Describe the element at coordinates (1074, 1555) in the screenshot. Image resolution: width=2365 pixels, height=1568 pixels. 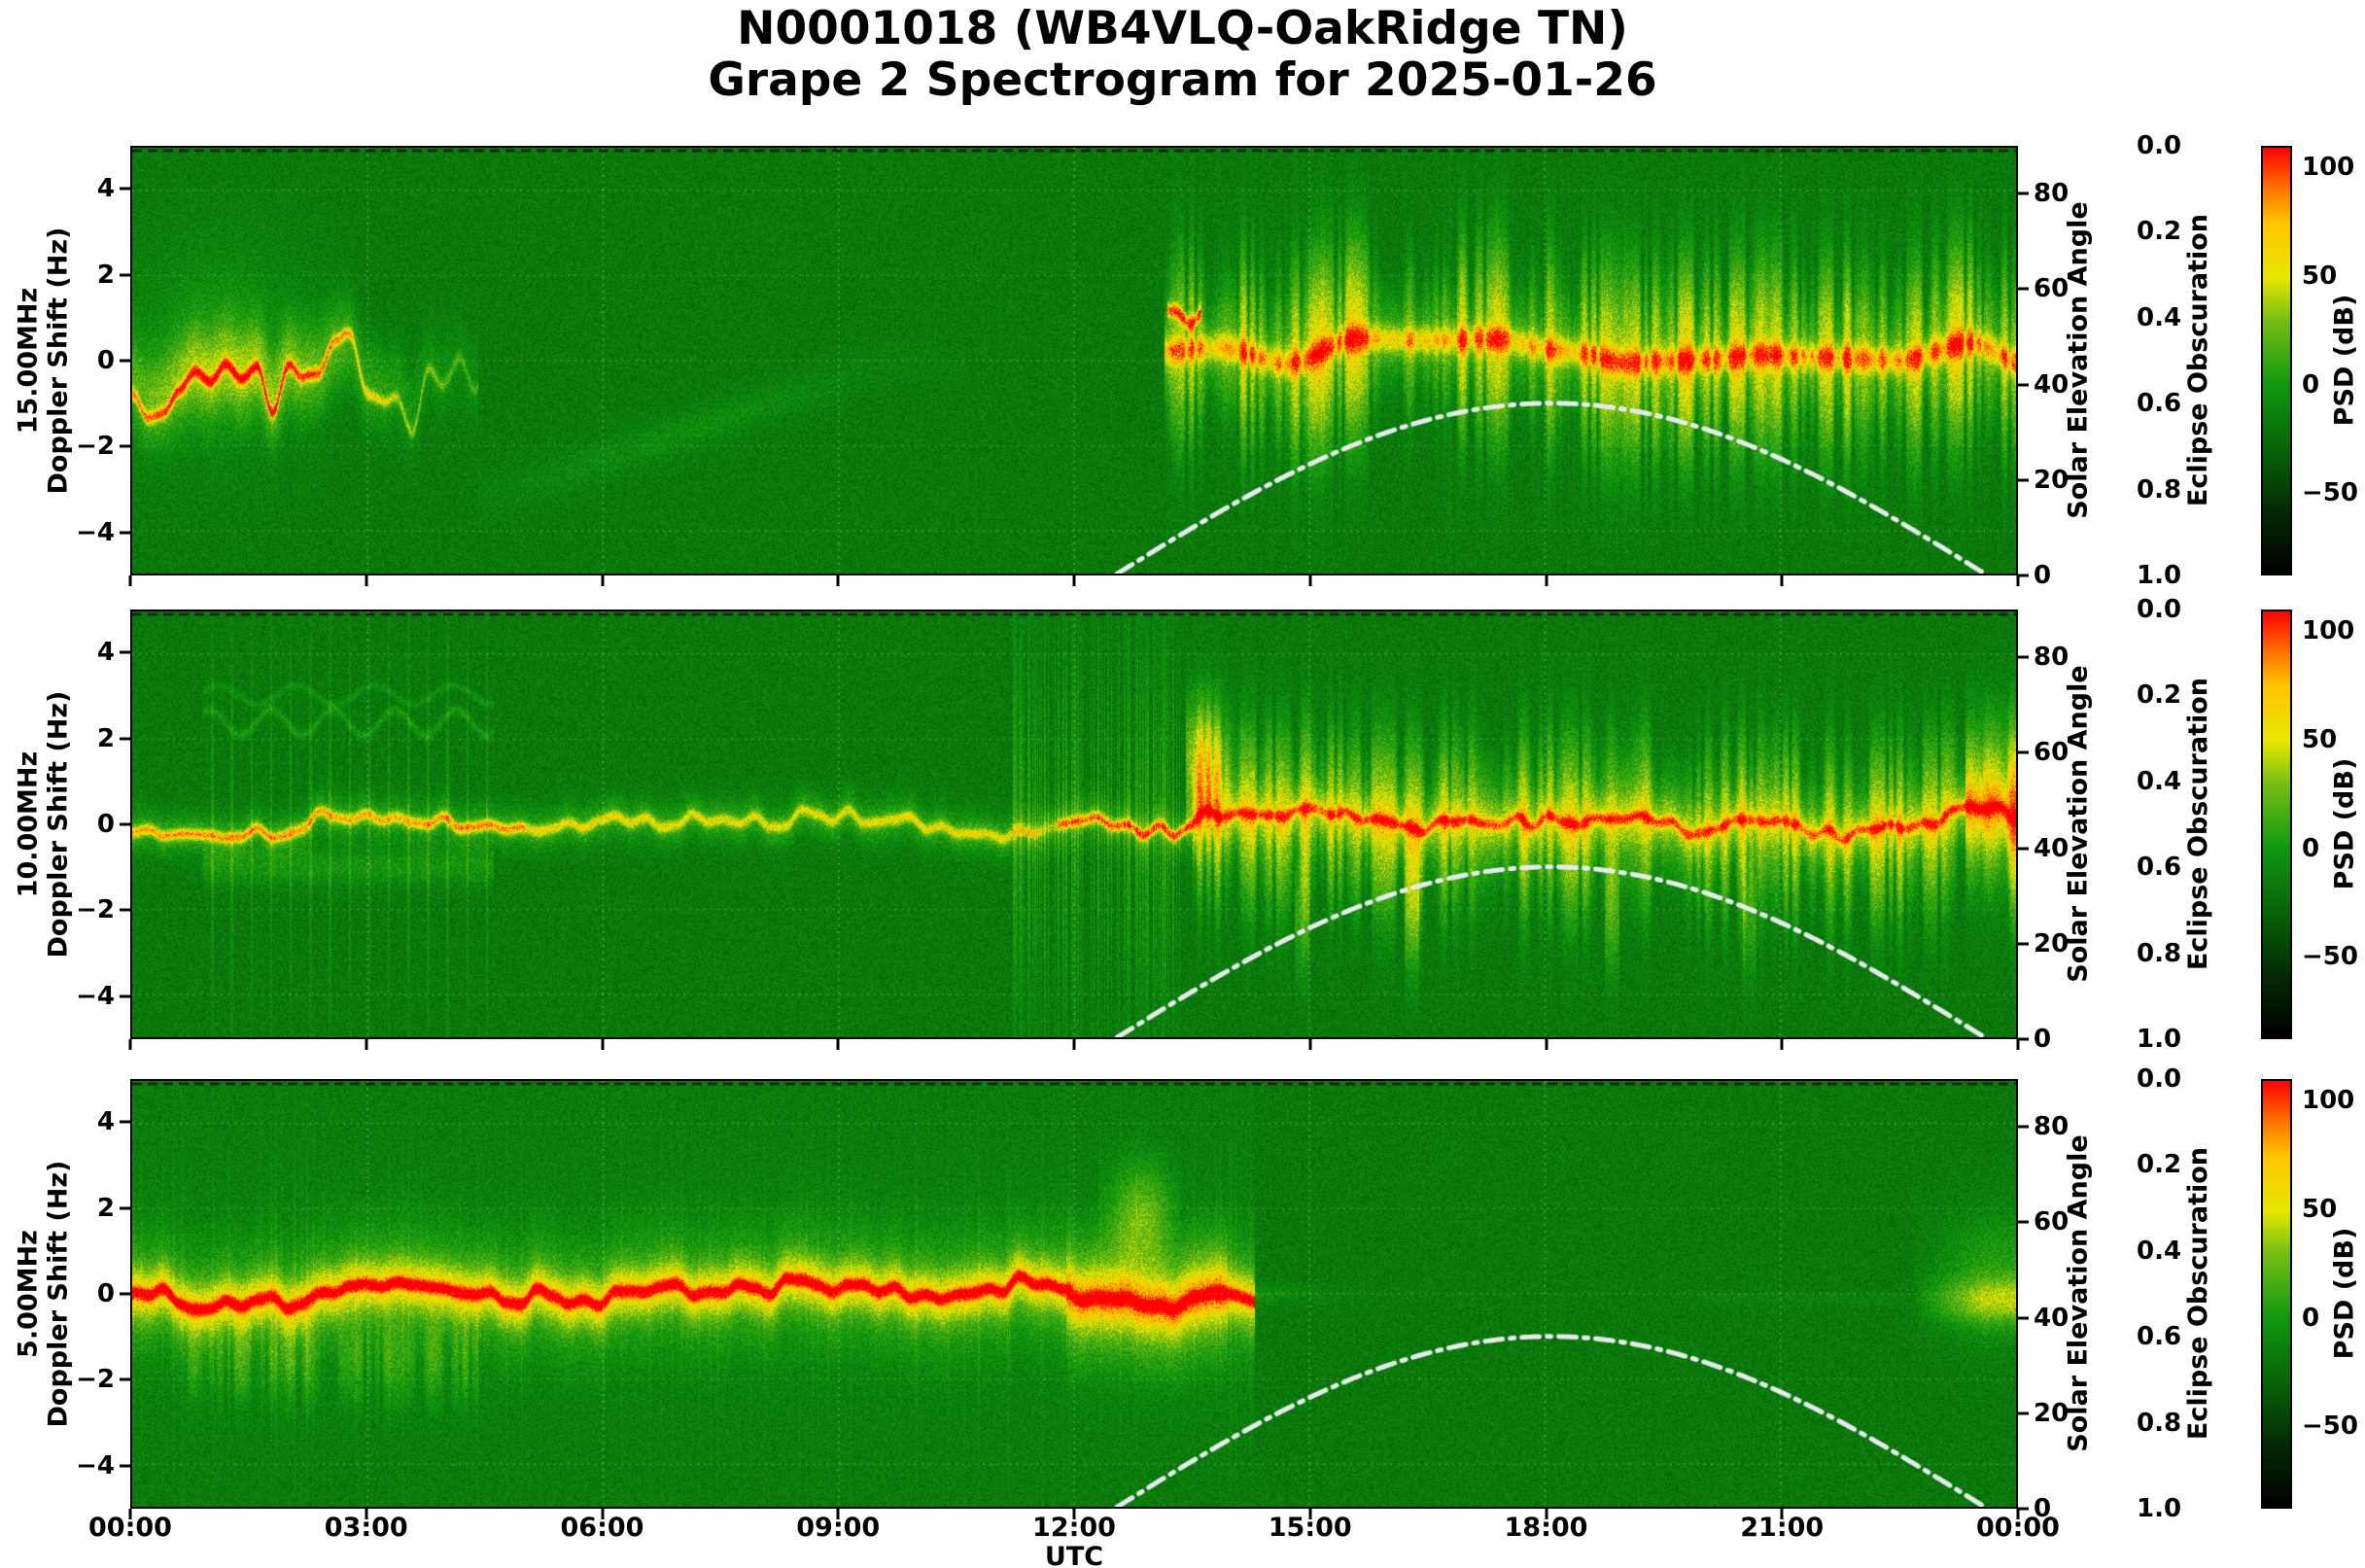
I see `x-axis-label-utc: UTC` at that location.